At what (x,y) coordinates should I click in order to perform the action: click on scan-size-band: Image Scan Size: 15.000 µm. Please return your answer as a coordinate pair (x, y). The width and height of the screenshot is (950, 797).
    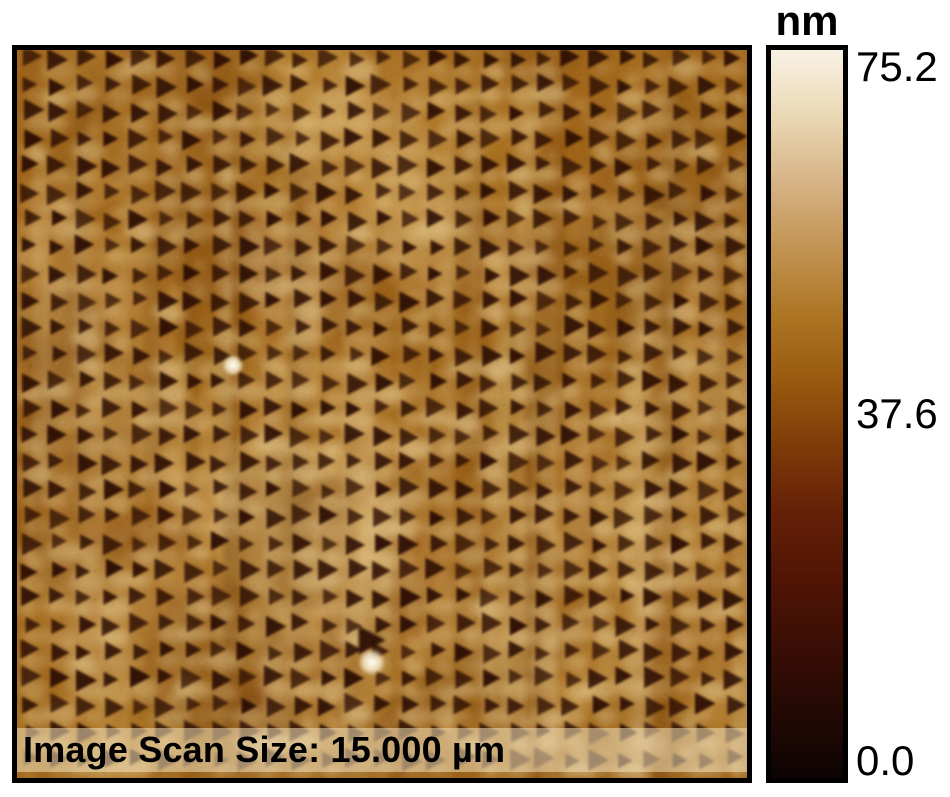
    Looking at the image, I should click on (382, 750).